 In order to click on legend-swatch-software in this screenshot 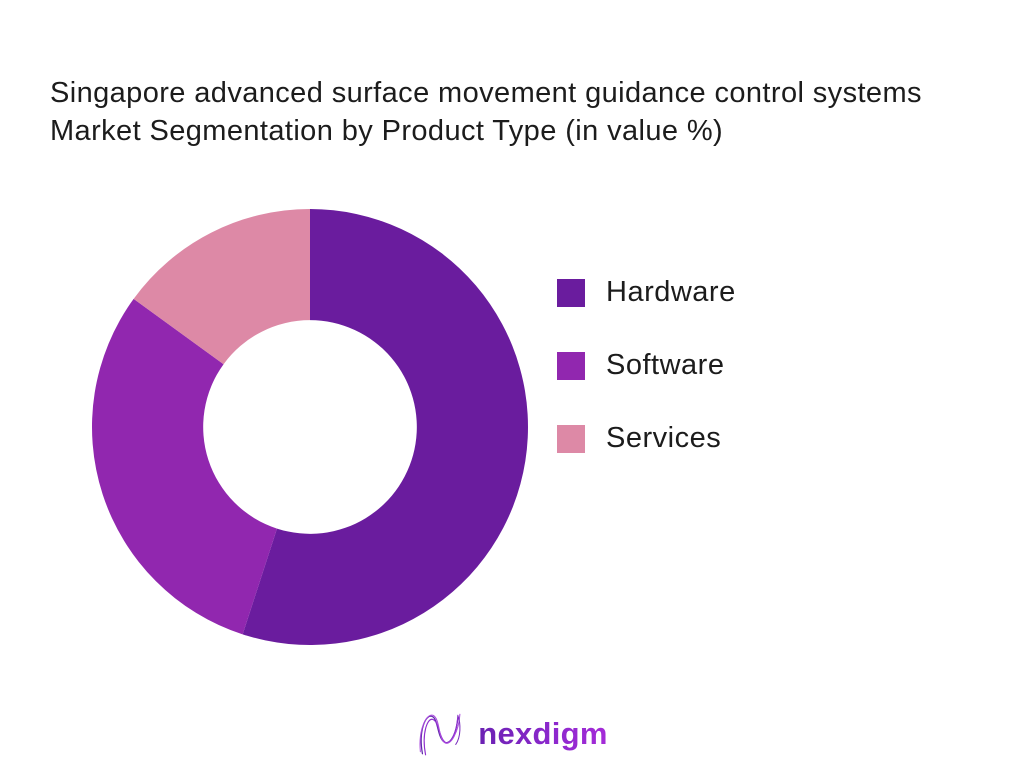, I will do `click(571, 365)`.